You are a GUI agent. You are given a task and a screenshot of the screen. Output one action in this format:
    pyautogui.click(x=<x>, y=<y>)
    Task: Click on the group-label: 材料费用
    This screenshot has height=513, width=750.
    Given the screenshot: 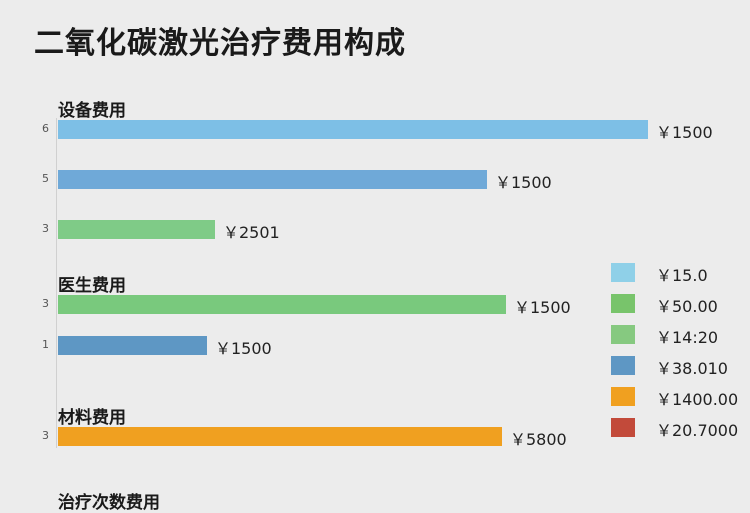 What is the action you would take?
    pyautogui.click(x=92, y=418)
    